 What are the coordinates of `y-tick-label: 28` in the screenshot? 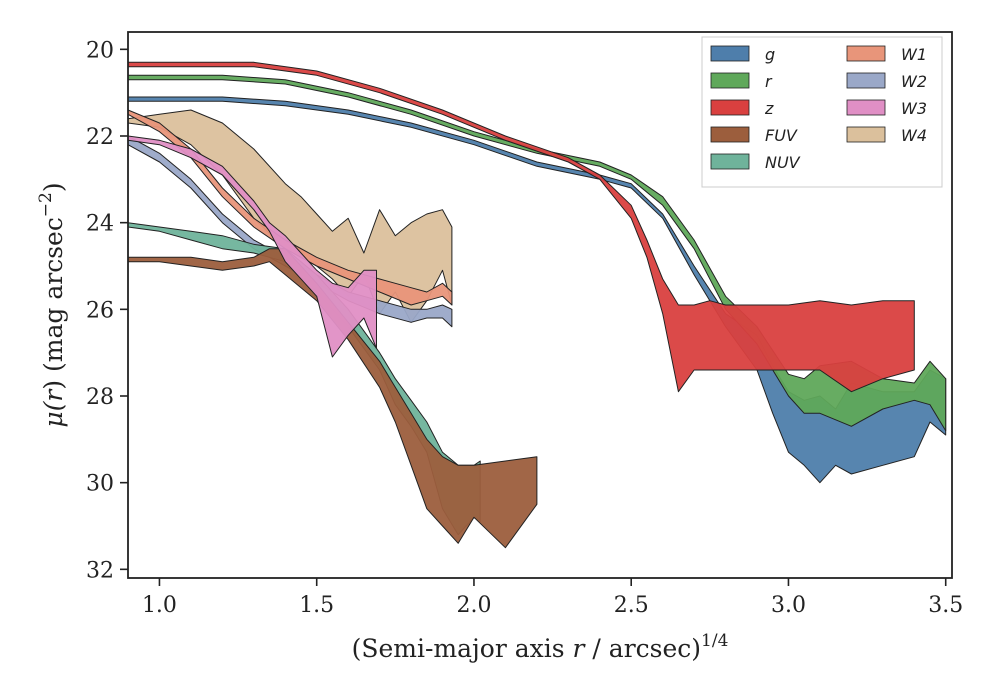 It's located at (100, 397).